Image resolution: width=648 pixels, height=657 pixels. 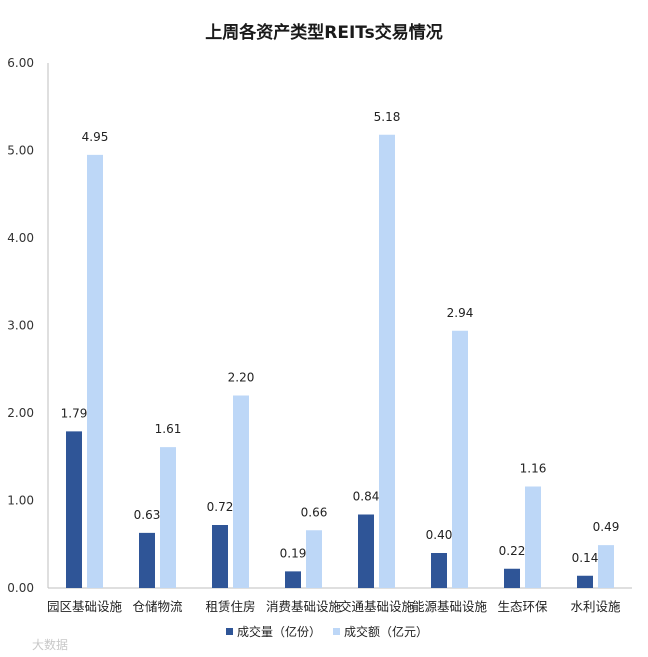 What do you see at coordinates (450, 606) in the screenshot?
I see `x-category-label: 能源基础设施` at bounding box center [450, 606].